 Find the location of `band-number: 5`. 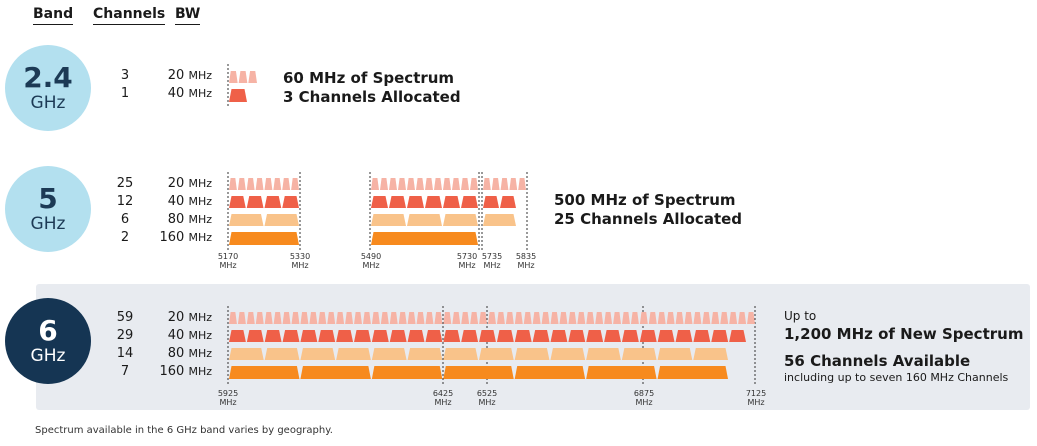

band-number: 5 is located at coordinates (48, 198).